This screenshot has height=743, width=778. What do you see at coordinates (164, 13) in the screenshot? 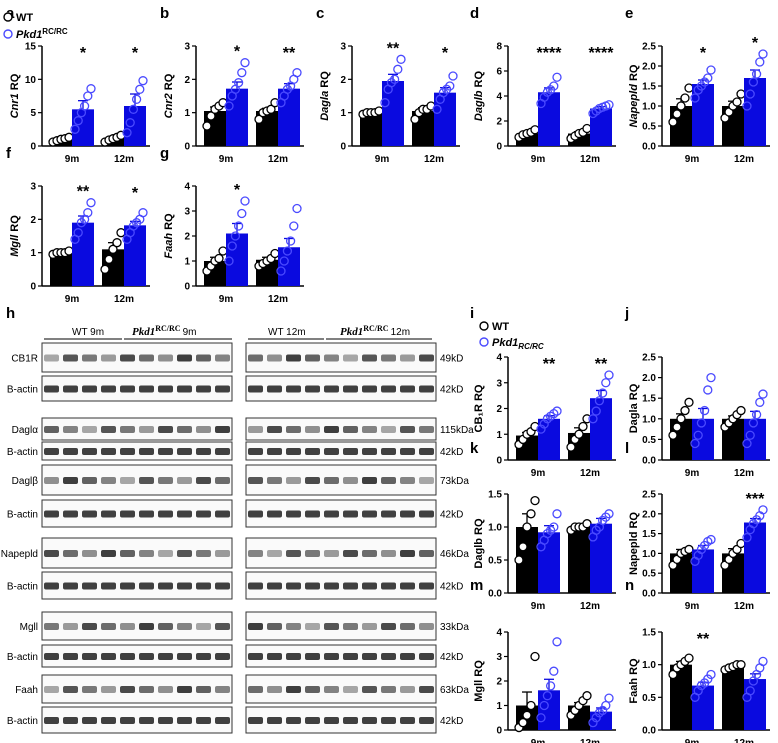
I see `panel-label-b: b` at bounding box center [164, 13].